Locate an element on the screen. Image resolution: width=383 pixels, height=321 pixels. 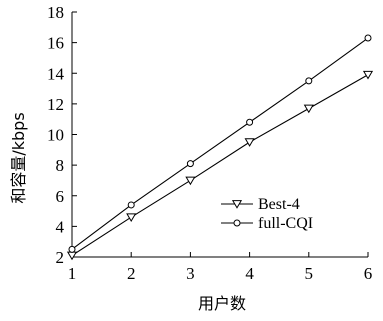
x-tick-label: 6 is located at coordinates (368, 273).